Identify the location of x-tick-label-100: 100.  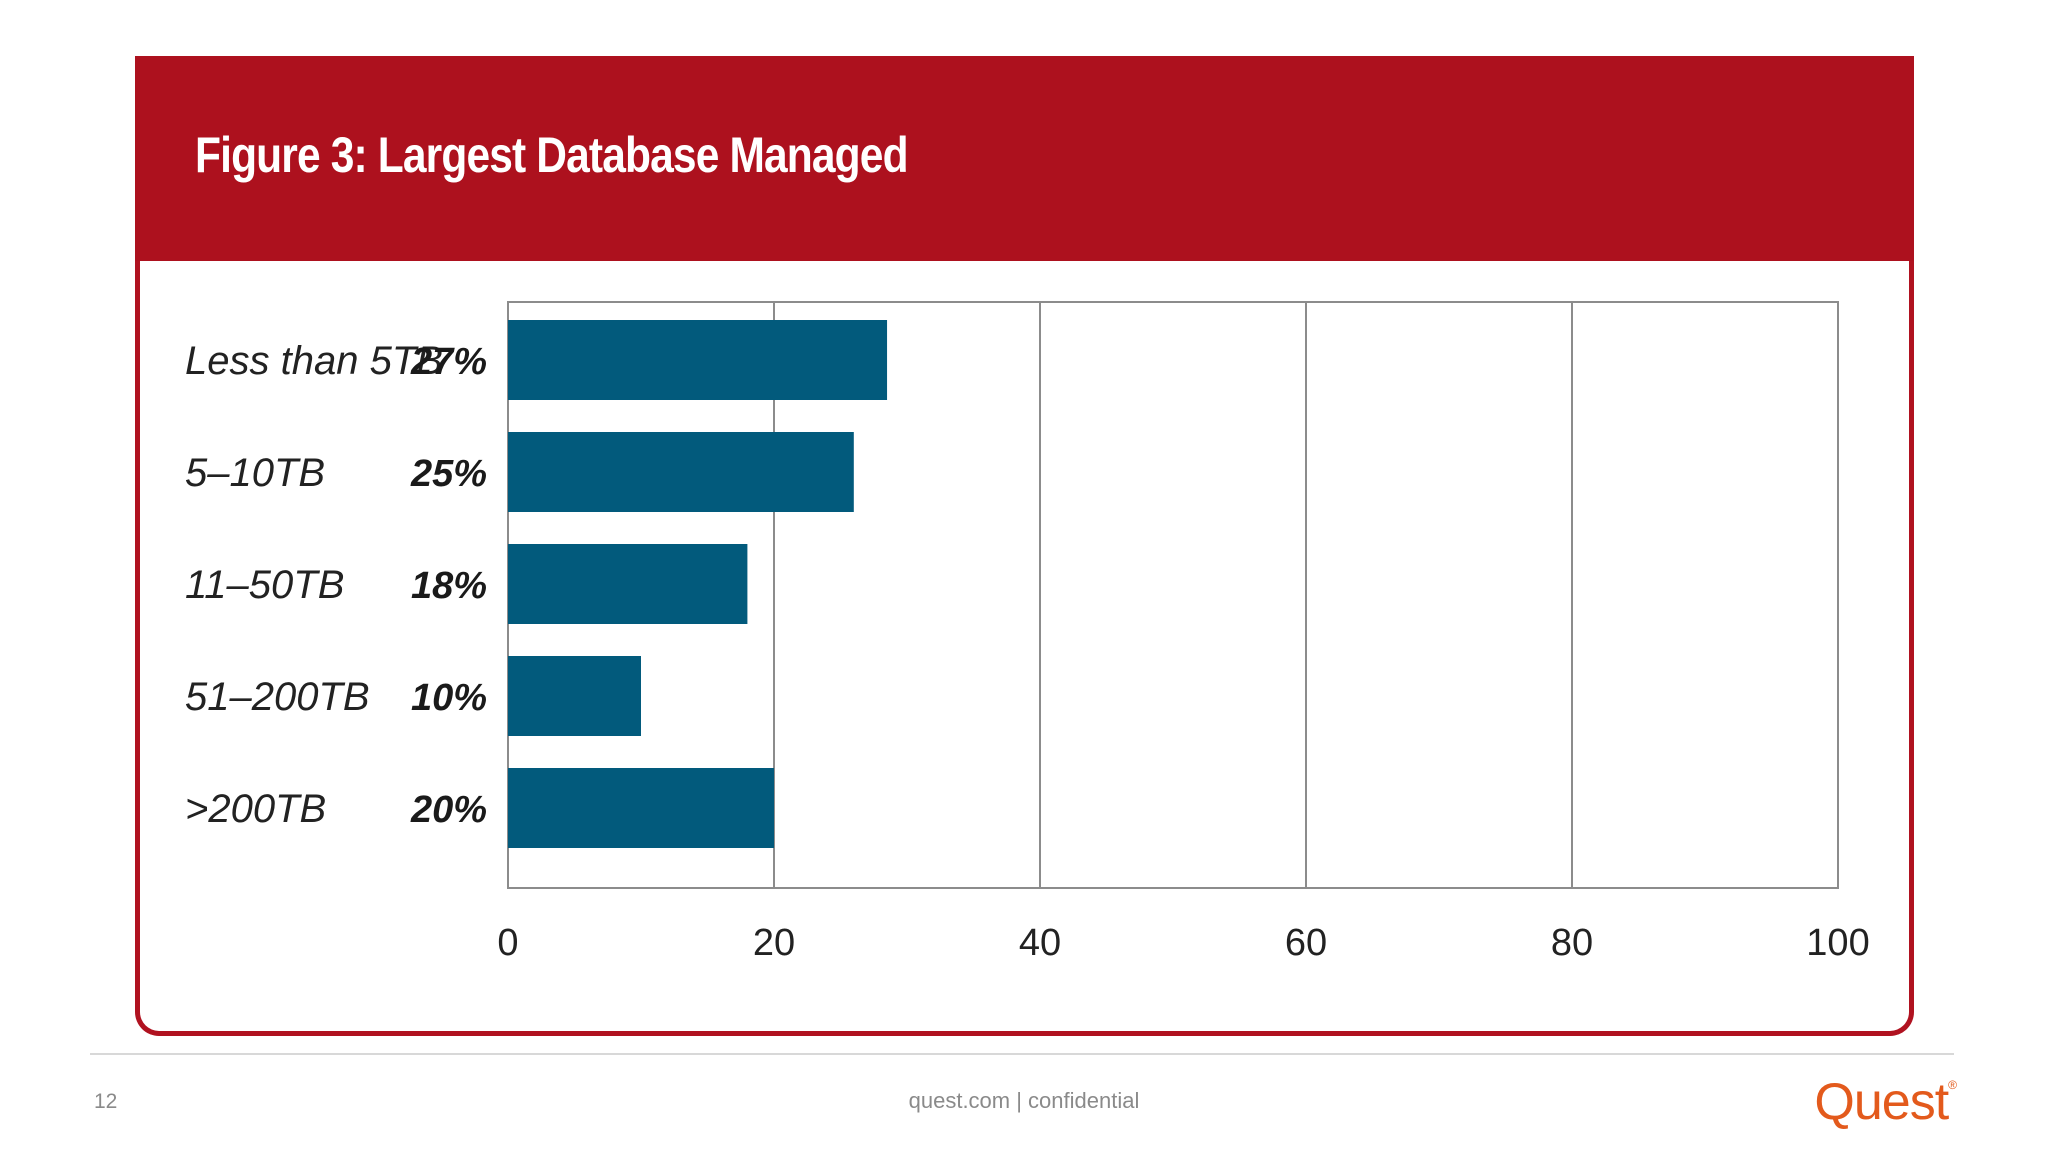
(1837, 943).